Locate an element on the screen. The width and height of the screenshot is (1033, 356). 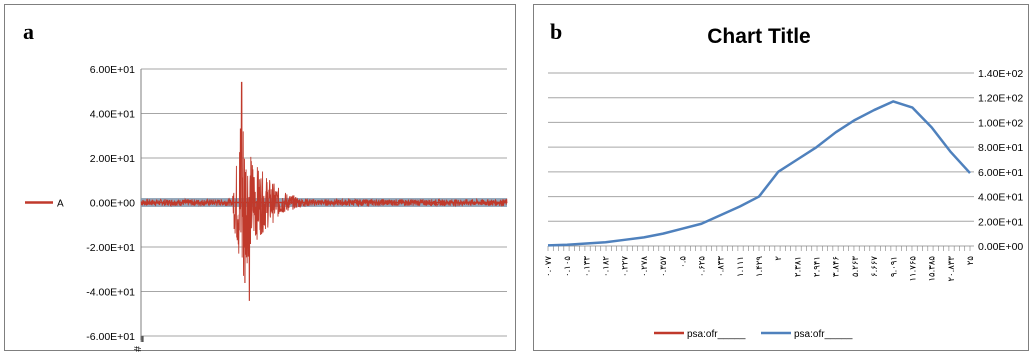
x-category-label: ۰.۳۵۷ is located at coordinates (664, 266).